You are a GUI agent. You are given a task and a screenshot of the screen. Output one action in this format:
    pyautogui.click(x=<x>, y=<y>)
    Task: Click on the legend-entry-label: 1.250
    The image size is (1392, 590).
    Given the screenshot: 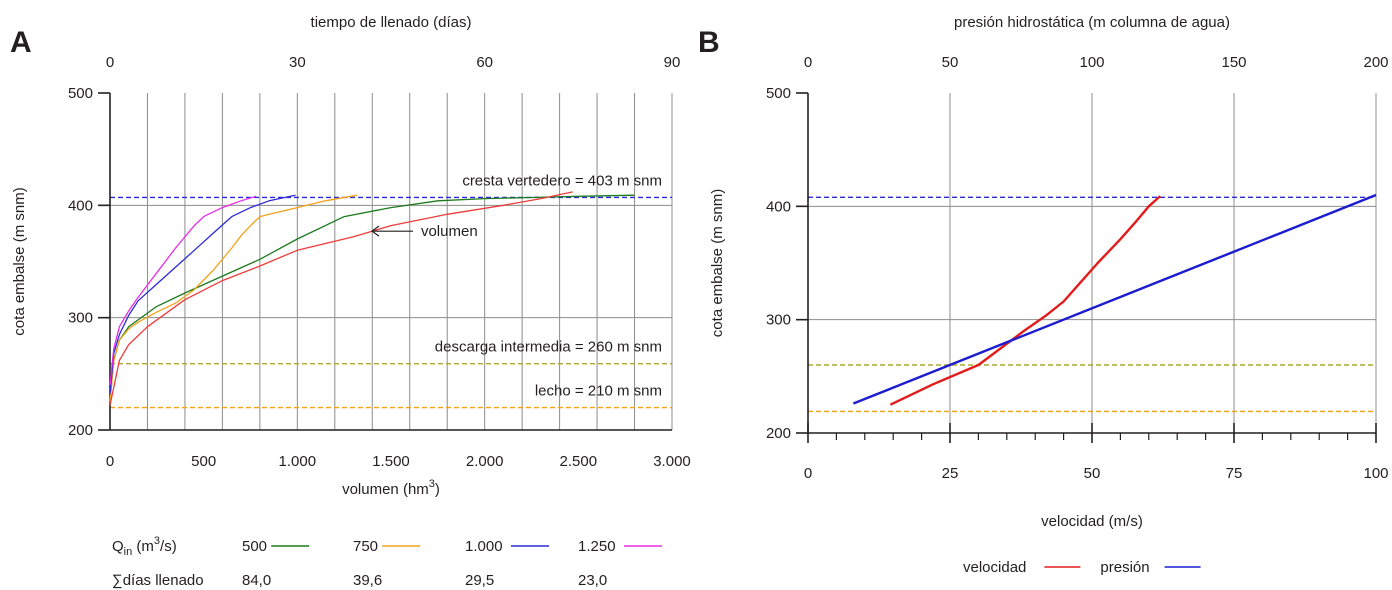 What is the action you would take?
    pyautogui.click(x=597, y=546)
    